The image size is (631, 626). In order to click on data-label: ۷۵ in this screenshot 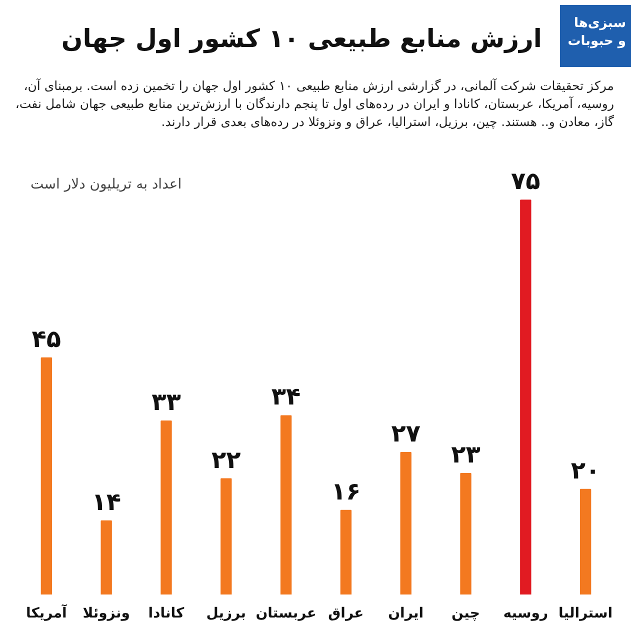, I will do `click(525, 181)`.